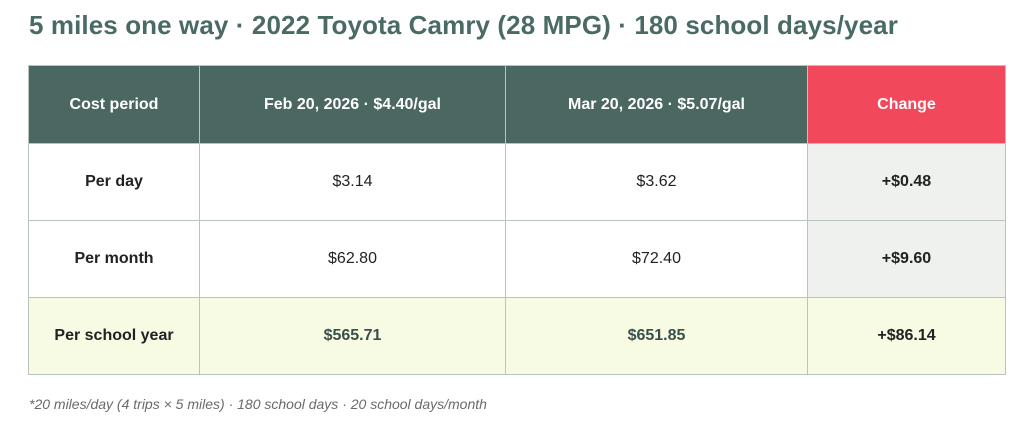 This screenshot has width=1024, height=425. Describe the element at coordinates (656, 182) in the screenshot. I see `cell-mar-per-day: $3.62` at that location.